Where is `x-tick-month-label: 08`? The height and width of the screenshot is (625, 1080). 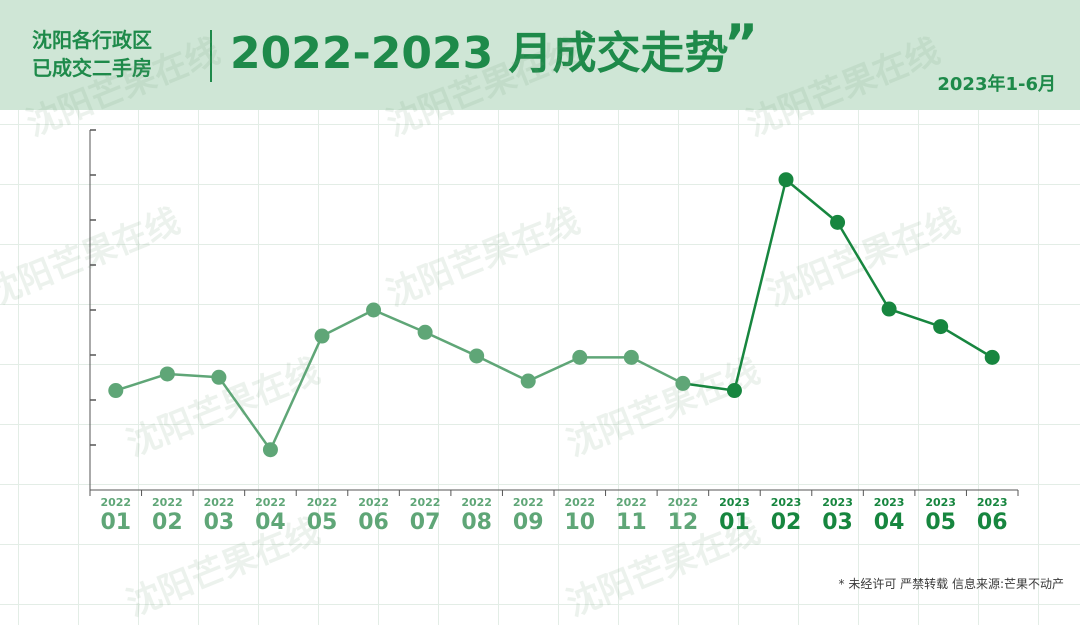
x-tick-month-label: 08 is located at coordinates (476, 522).